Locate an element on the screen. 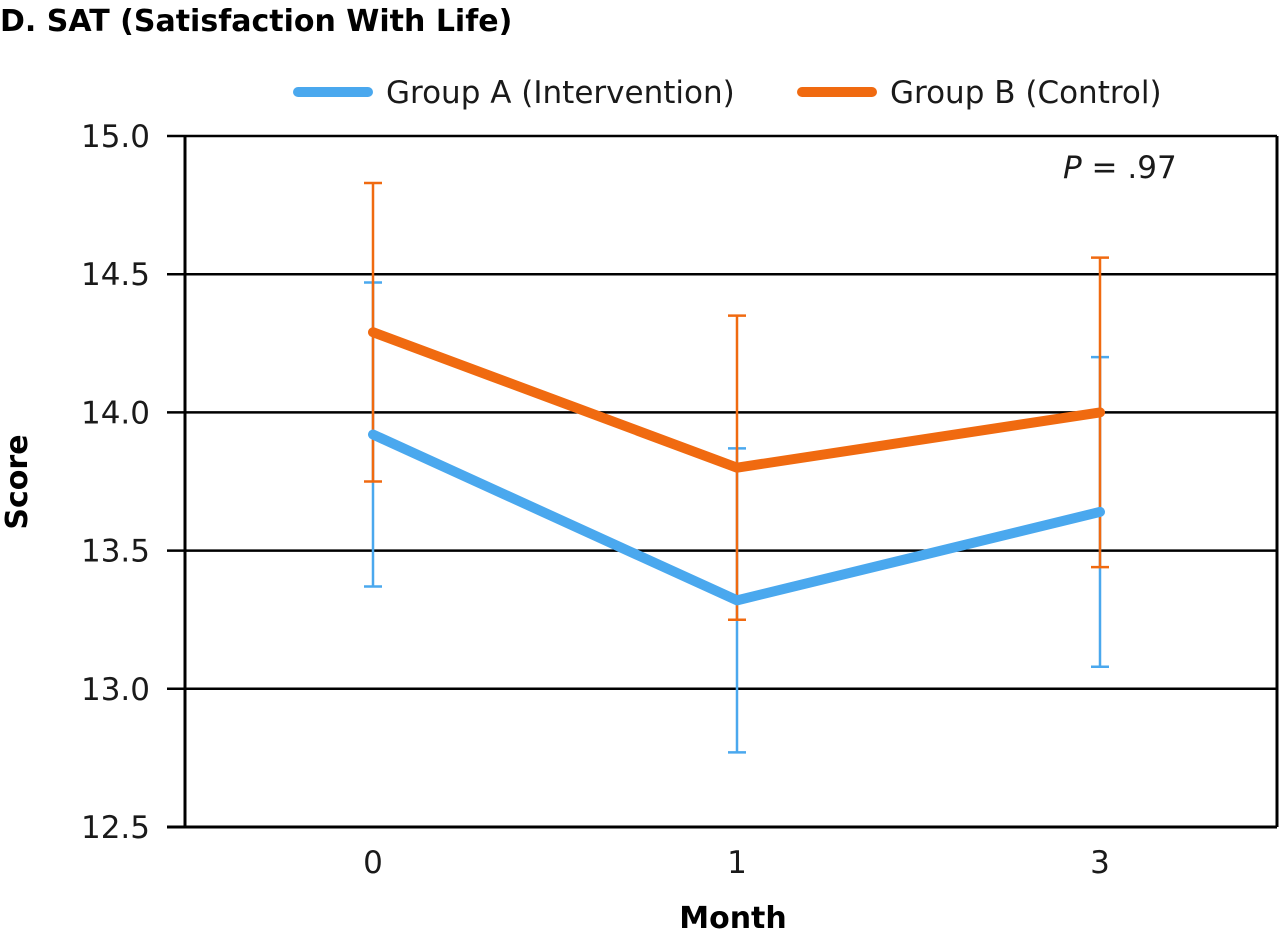  legend-label-group-a: Group A (Intervention) is located at coordinates (560, 93).